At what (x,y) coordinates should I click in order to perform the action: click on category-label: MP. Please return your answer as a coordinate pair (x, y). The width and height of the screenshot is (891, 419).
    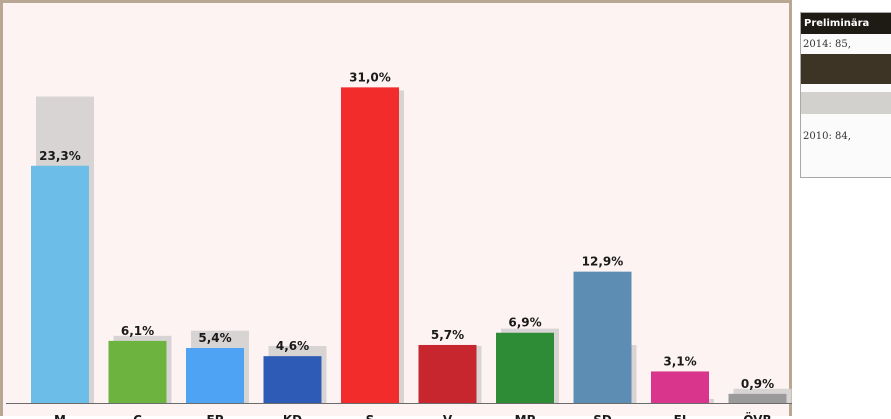
    Looking at the image, I should click on (525, 416).